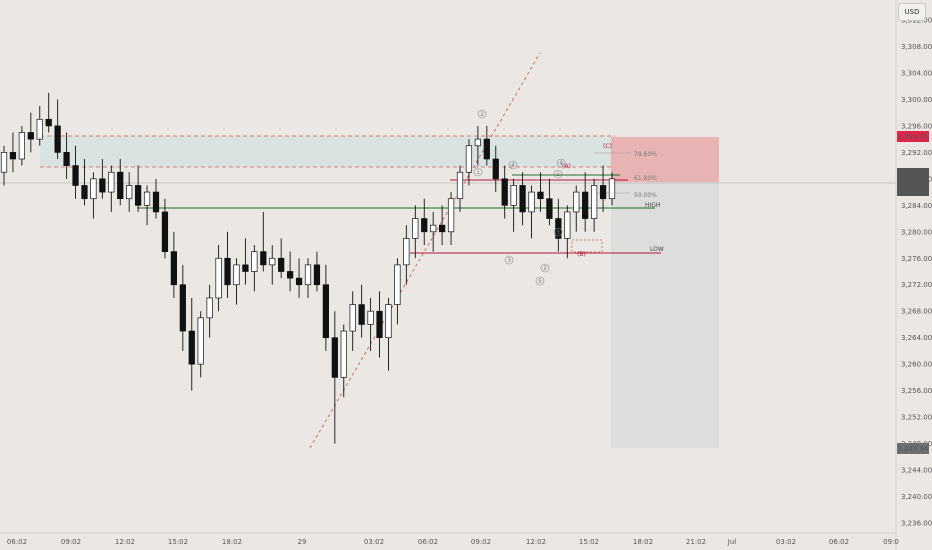 Image resolution: width=932 pixels, height=550 pixels. What do you see at coordinates (916, 232) in the screenshot?
I see `price-tick-label: 3,280.00` at bounding box center [916, 232].